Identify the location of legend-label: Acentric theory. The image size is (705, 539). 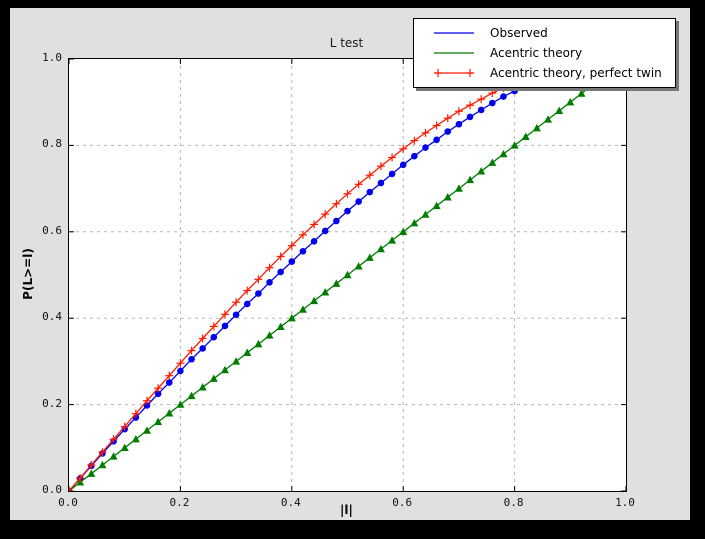
(536, 53).